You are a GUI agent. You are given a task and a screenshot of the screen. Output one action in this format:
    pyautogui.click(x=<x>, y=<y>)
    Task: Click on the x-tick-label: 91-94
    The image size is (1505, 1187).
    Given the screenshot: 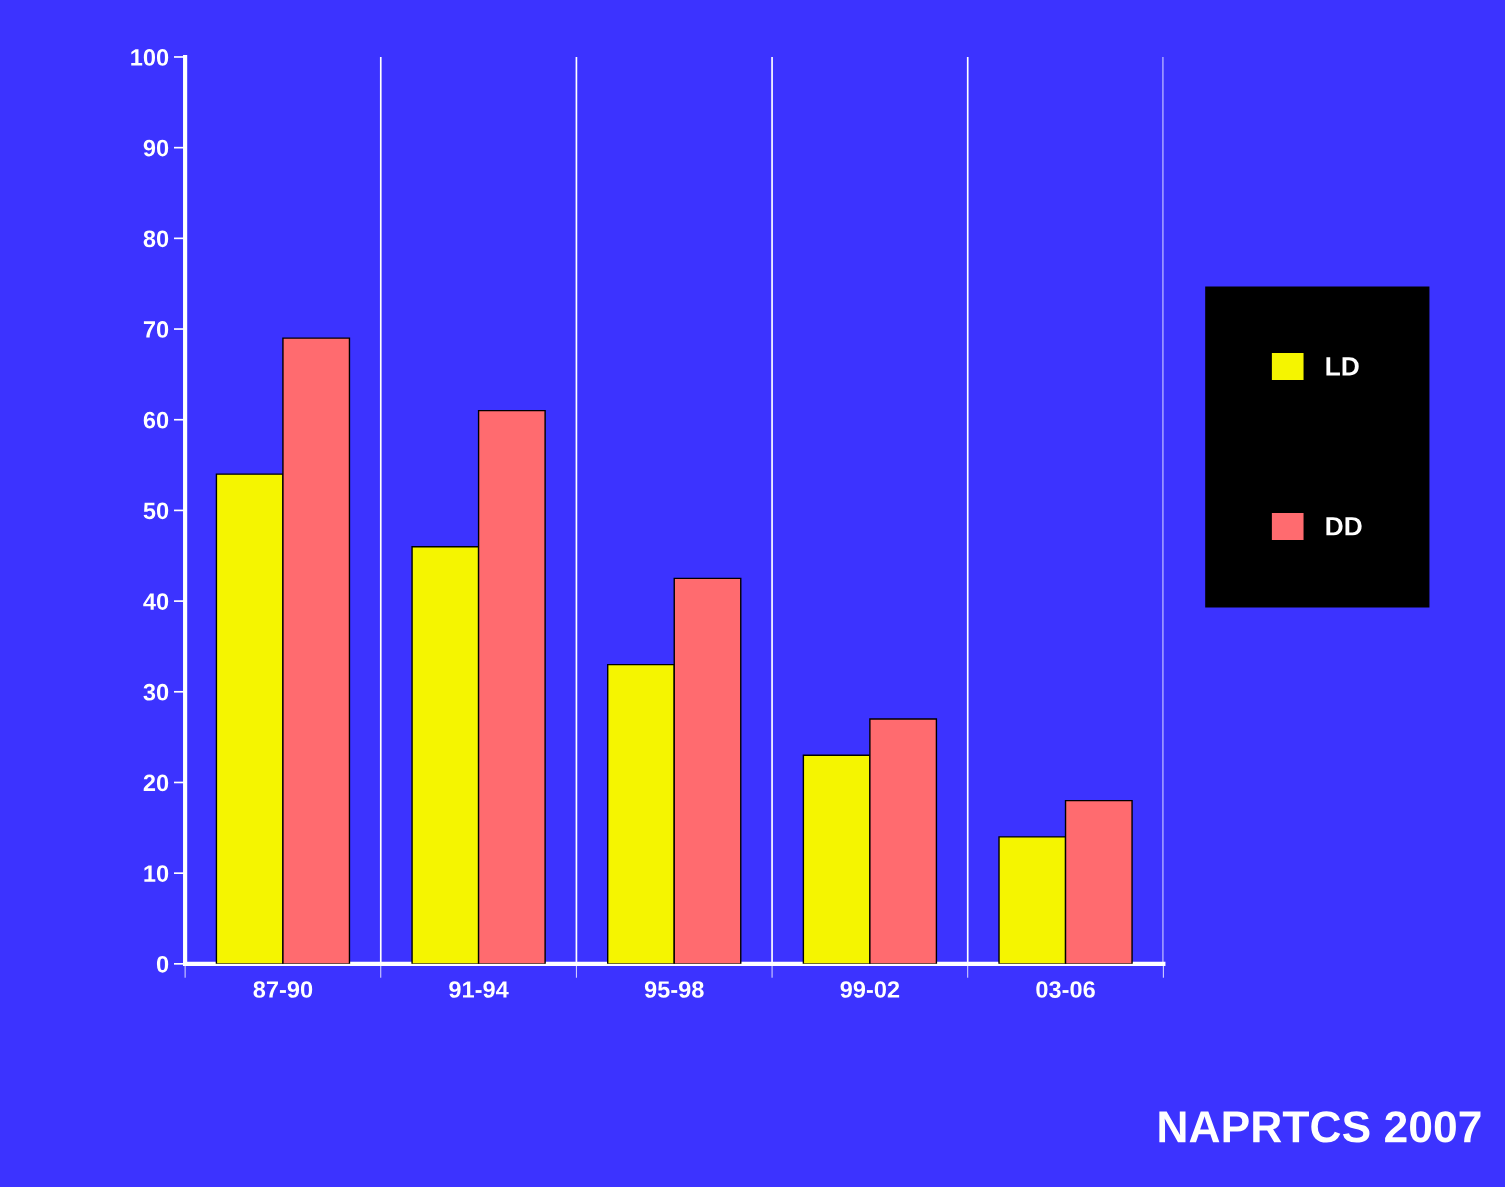 What is the action you would take?
    pyautogui.click(x=479, y=989)
    